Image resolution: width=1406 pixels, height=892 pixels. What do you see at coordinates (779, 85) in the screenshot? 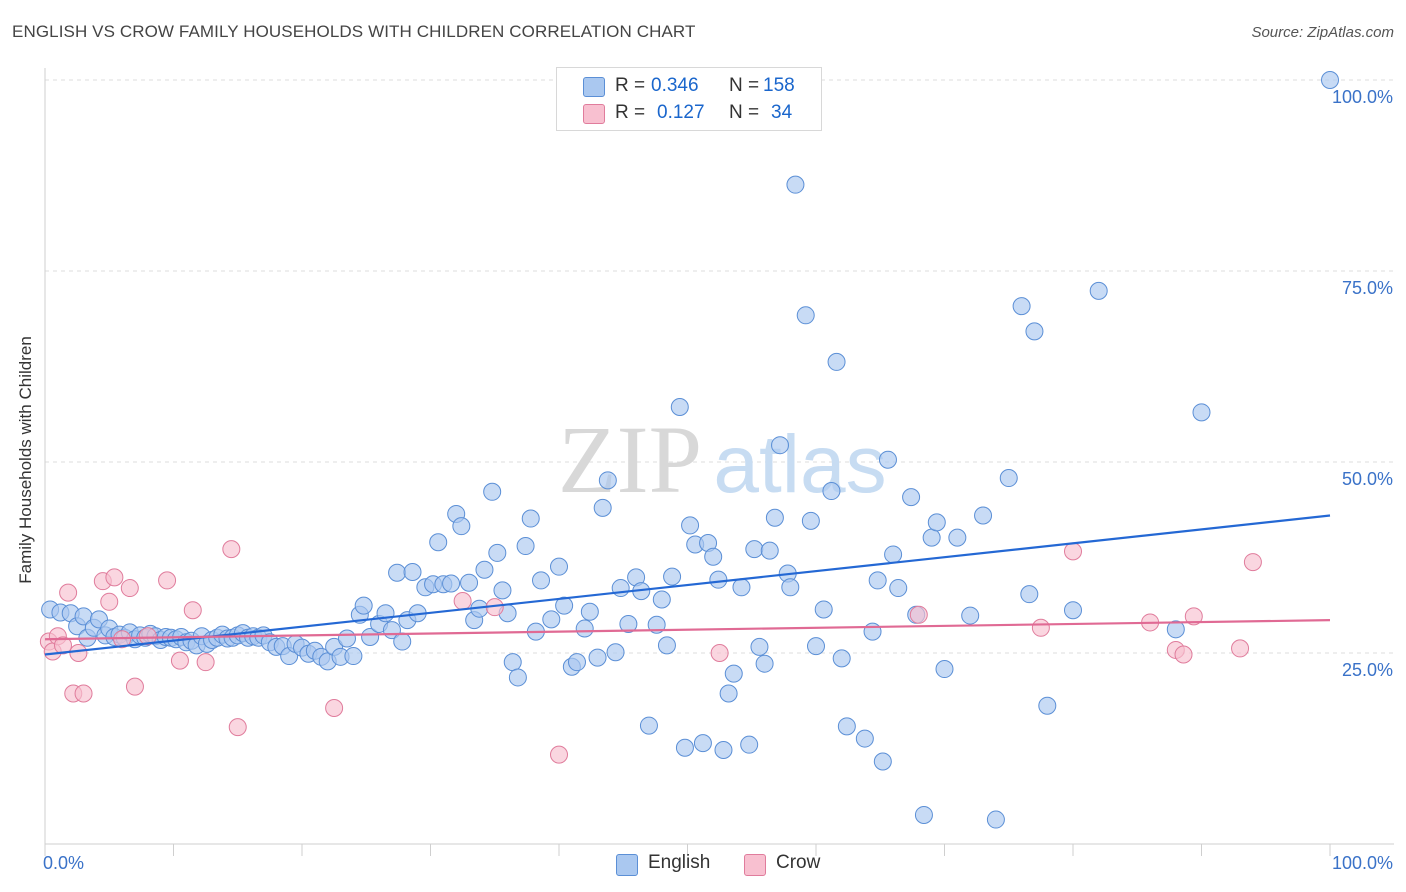
I see `english-n-value: 158` at bounding box center [779, 85].